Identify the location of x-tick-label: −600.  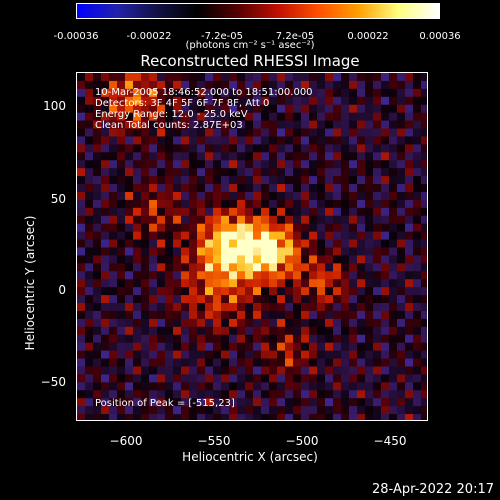
(126, 441).